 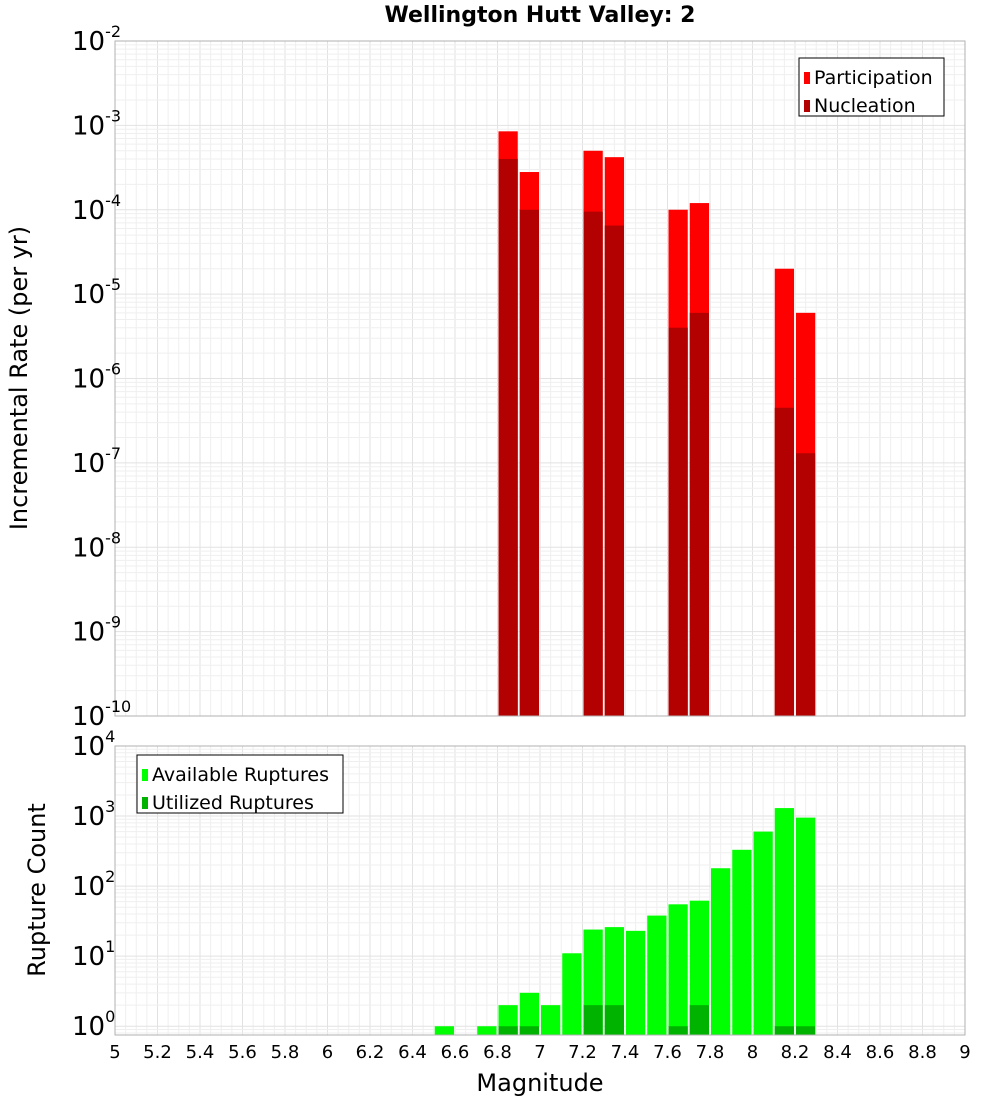 I want to click on count-tick-label: 10¹, so click(x=93, y=954).